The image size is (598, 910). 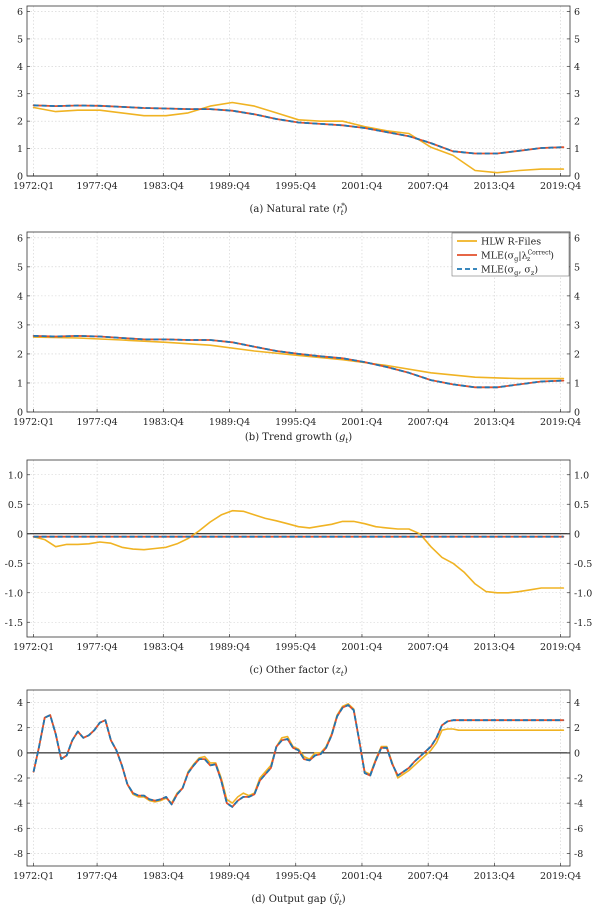 I want to click on y-tick-label-left: -4, so click(x=18, y=804).